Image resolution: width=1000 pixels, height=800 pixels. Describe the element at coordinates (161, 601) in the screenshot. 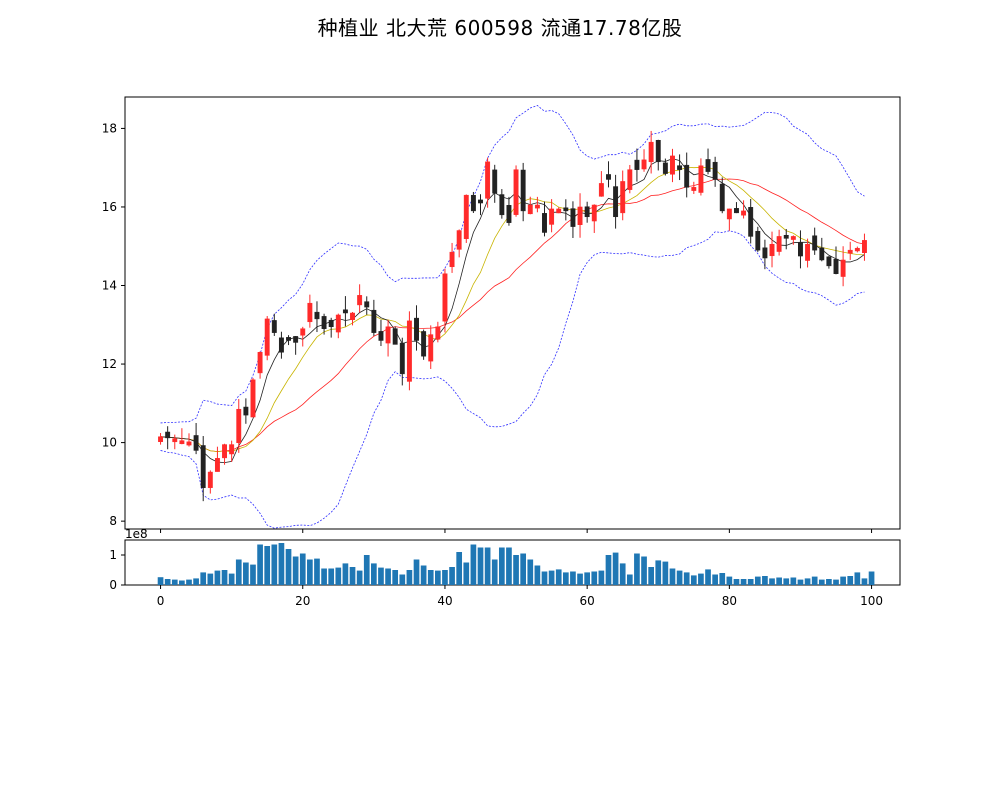

I see `volume-xtick-label: 0` at that location.